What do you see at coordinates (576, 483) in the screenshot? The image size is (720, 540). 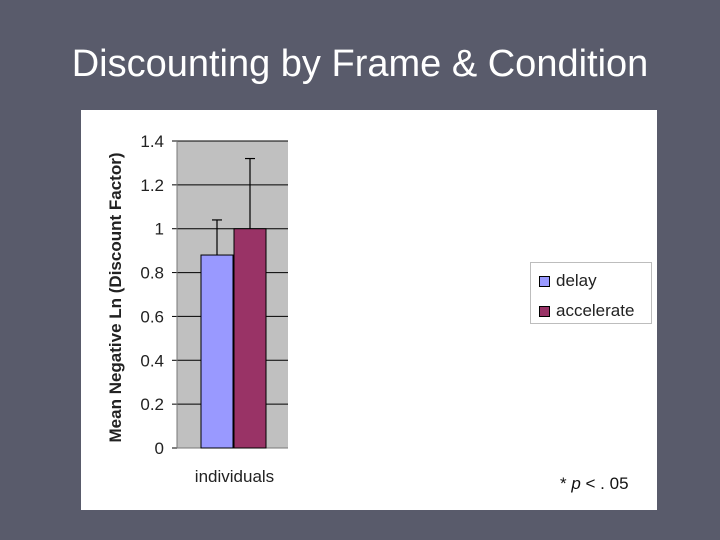 I see `footnote-p: p` at bounding box center [576, 483].